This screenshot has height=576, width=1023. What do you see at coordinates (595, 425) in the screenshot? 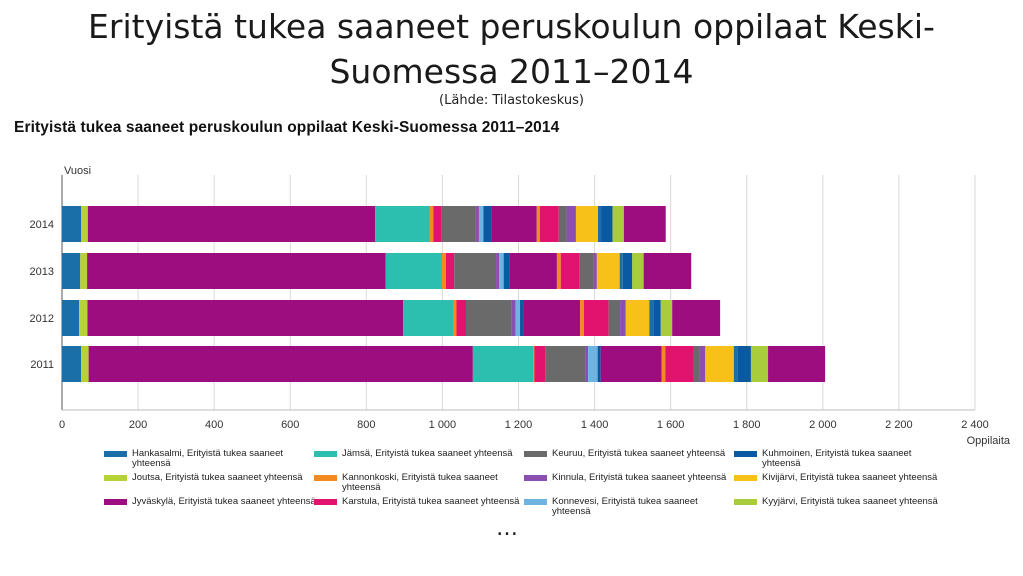
I see `x-tick-label: 1 400` at bounding box center [595, 425].